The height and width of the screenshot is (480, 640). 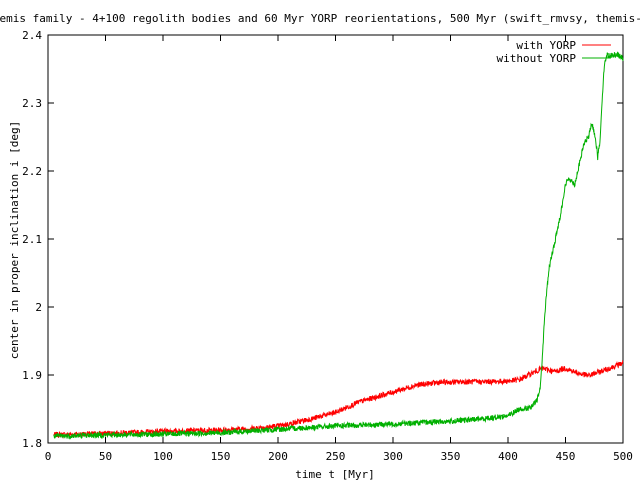 What do you see at coordinates (163, 456) in the screenshot?
I see `x-tick-label: 100` at bounding box center [163, 456].